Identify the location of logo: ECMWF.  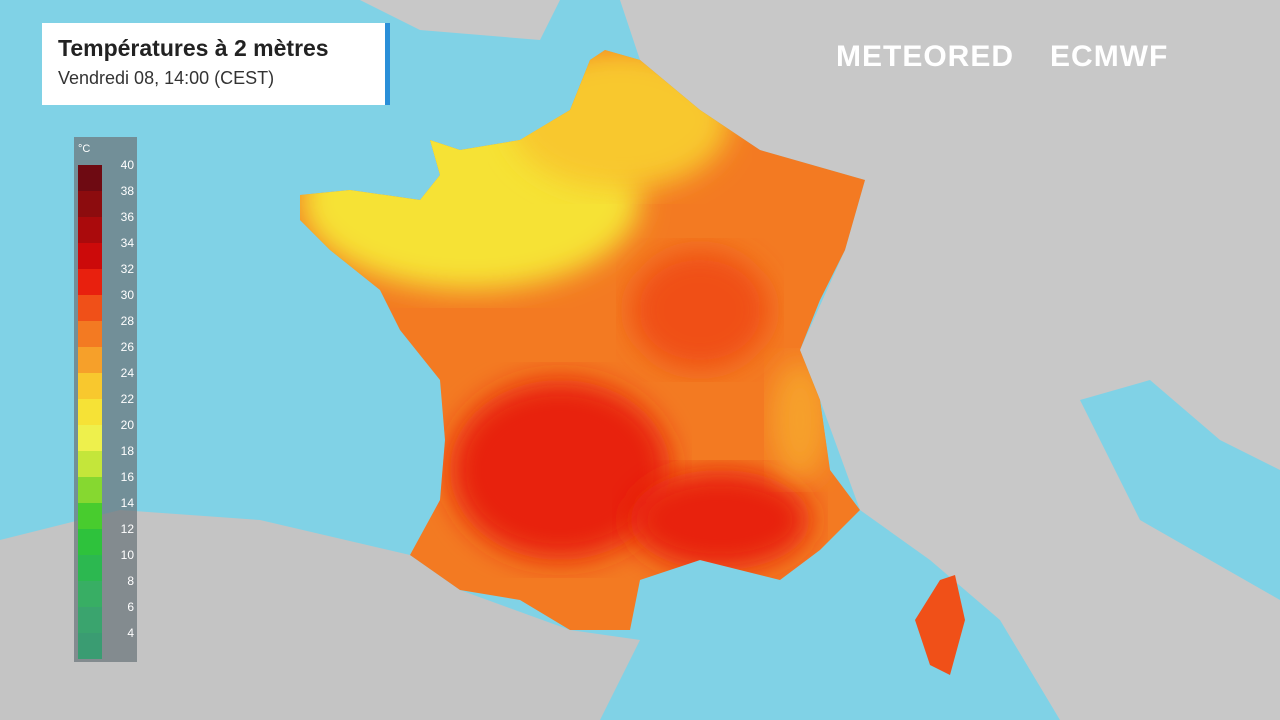
(1109, 56).